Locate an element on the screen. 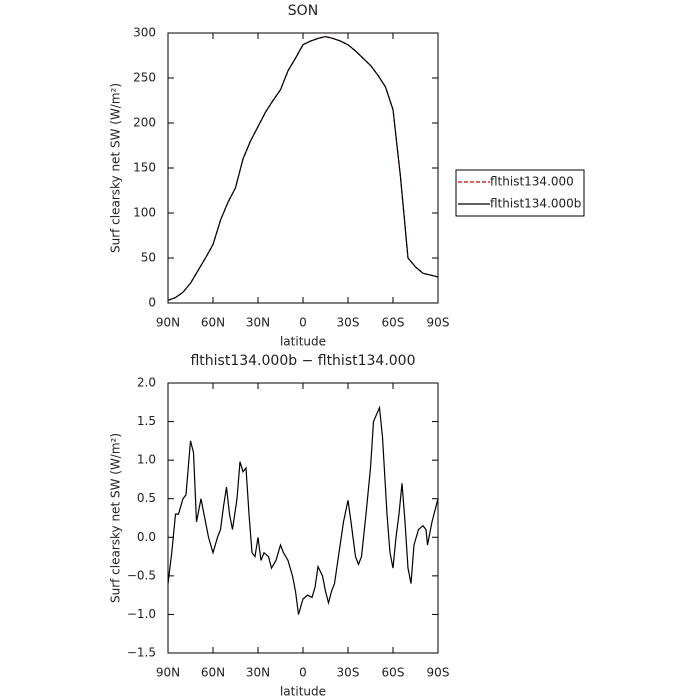  legend-label: flthist134.000b is located at coordinates (535, 204).